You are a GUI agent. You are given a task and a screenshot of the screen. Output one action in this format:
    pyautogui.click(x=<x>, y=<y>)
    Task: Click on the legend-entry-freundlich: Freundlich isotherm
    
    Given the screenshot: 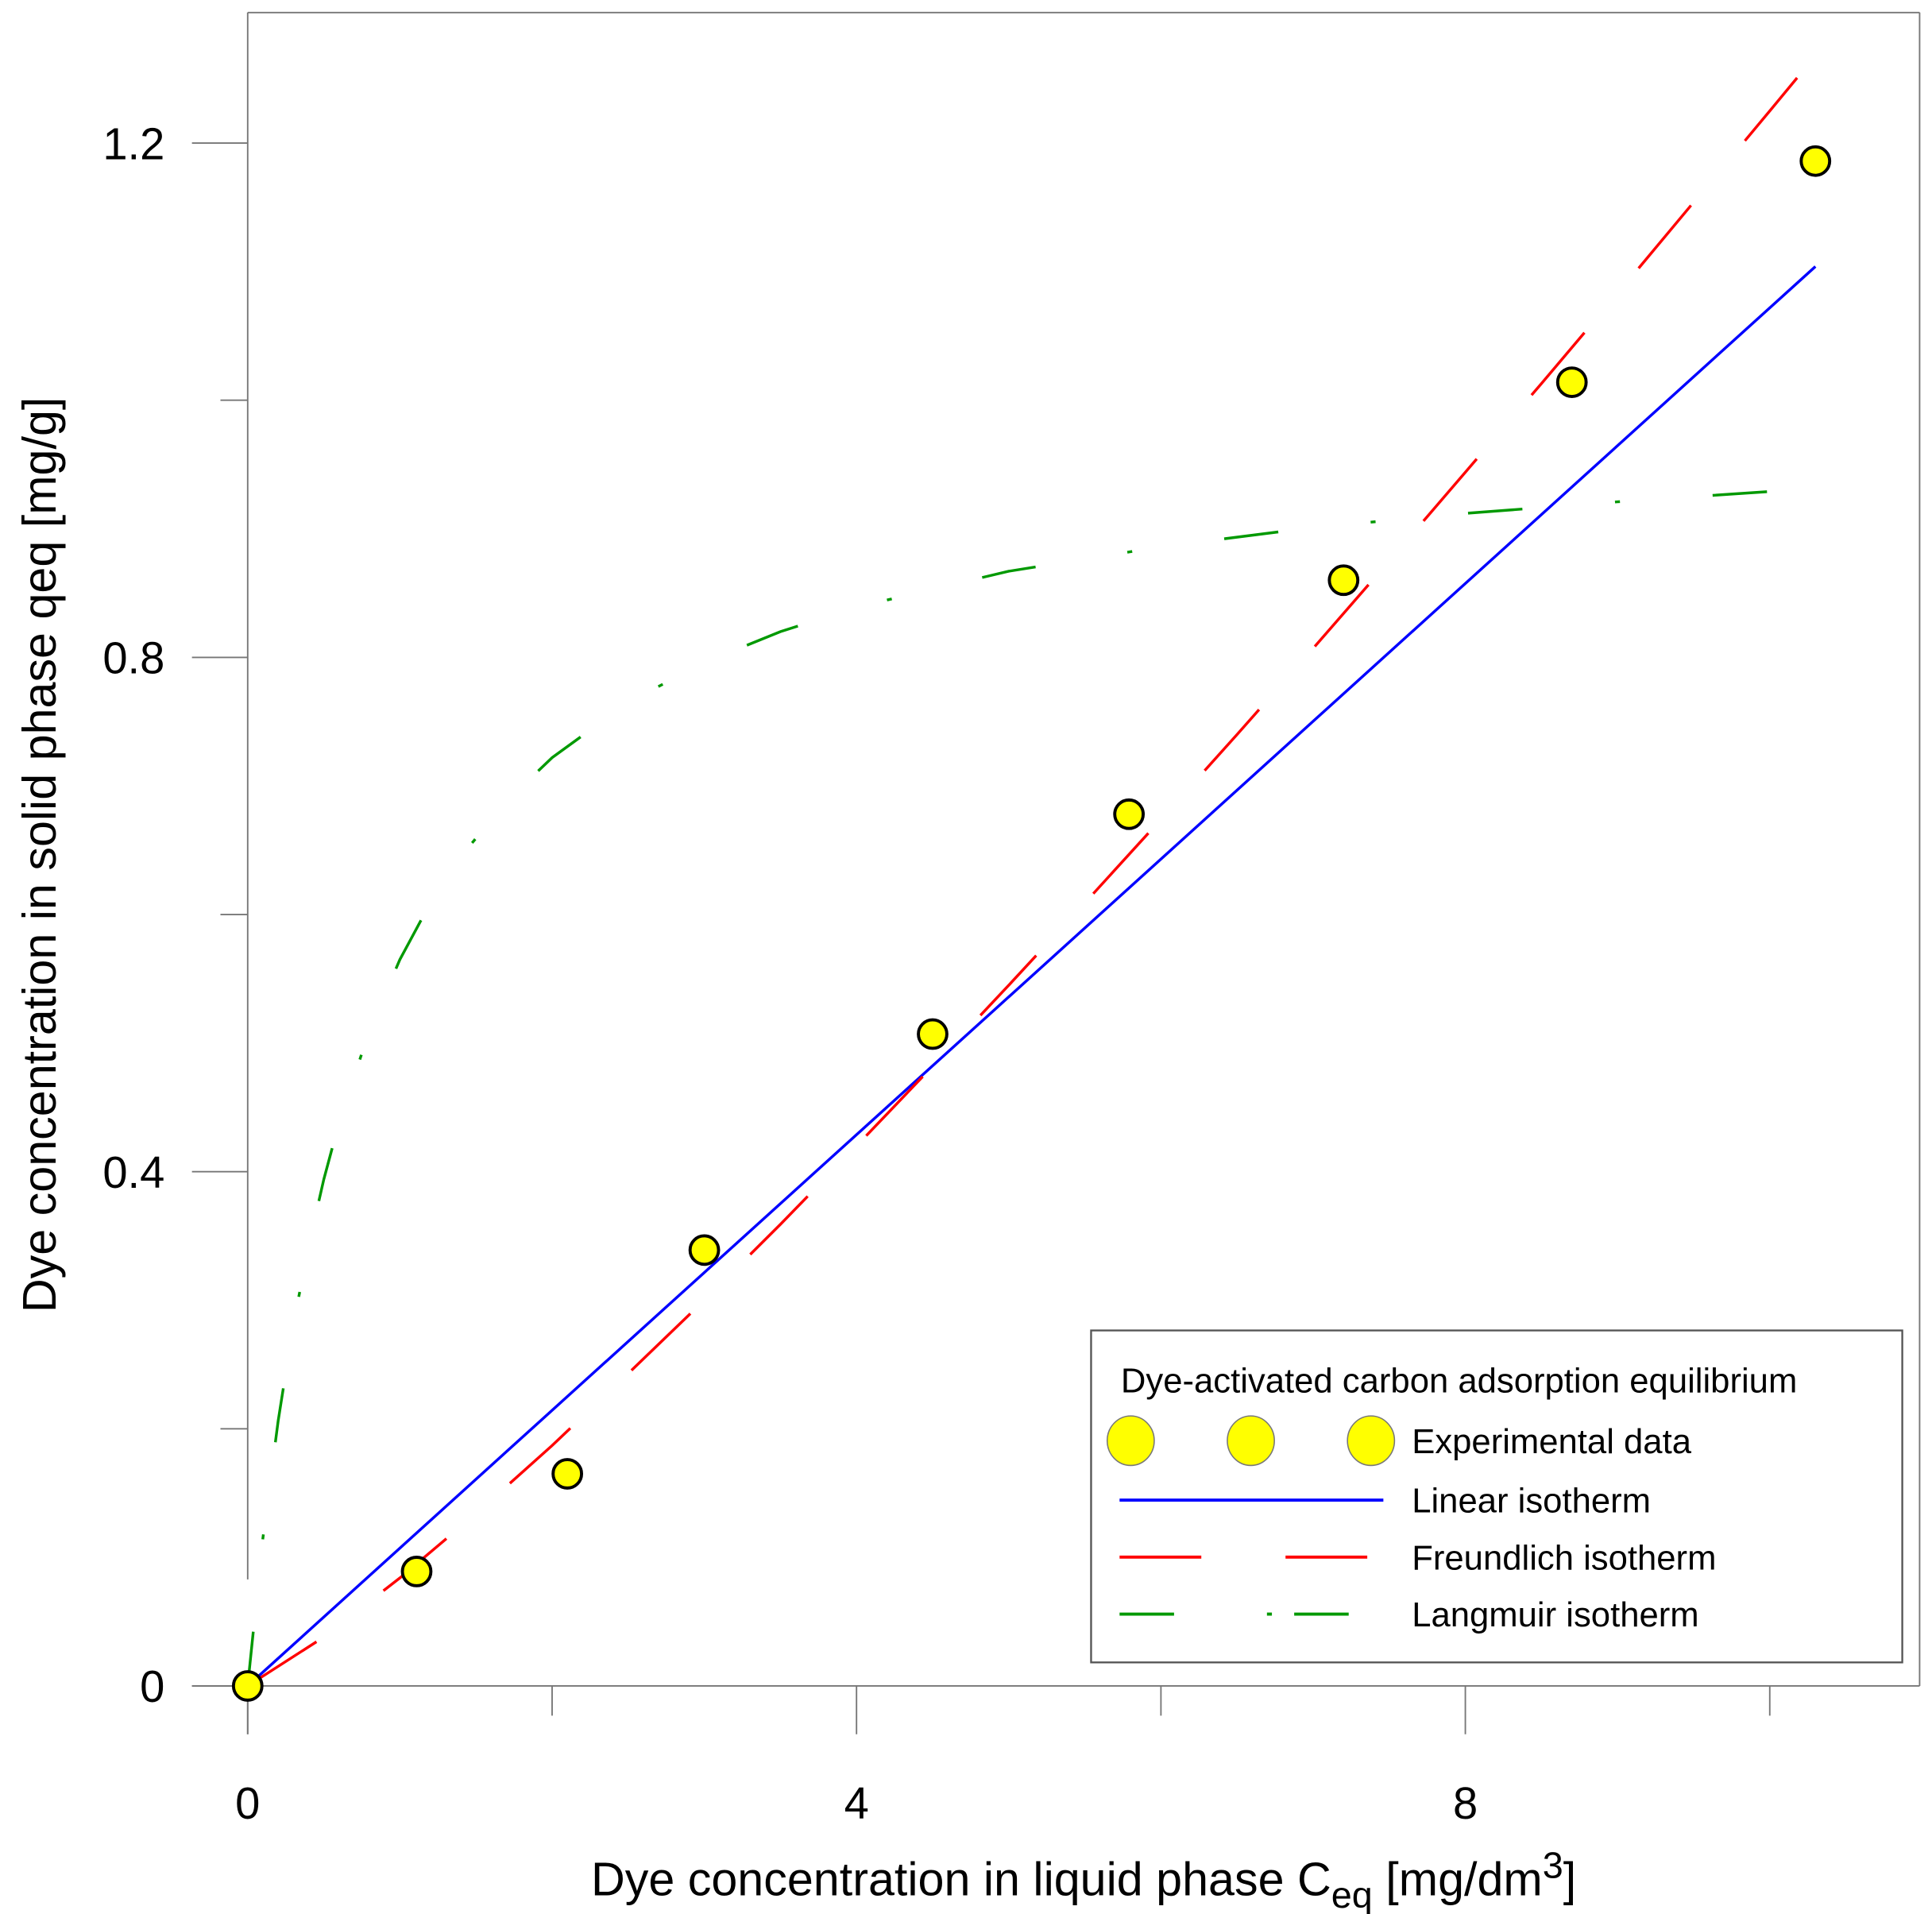 What is the action you would take?
    pyautogui.click(x=1417, y=1557)
    